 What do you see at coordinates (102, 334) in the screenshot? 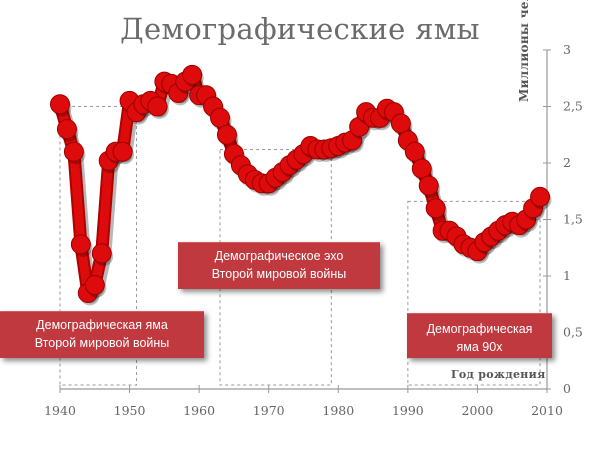
I see `callout-ww2-pit: Демографическая яма Второй мировой войны` at bounding box center [102, 334].